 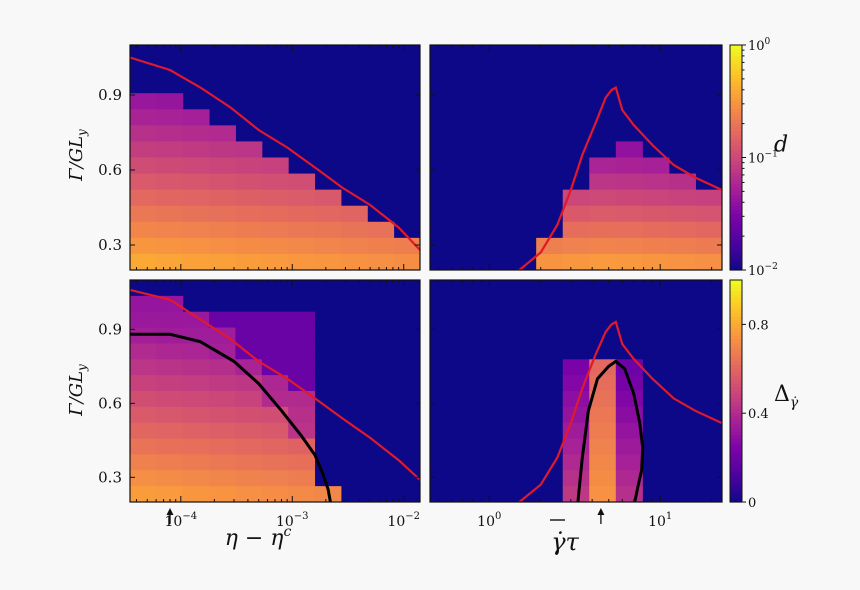 What do you see at coordinates (752, 503) in the screenshot?
I see `colorbar-tick-label: 0` at bounding box center [752, 503].